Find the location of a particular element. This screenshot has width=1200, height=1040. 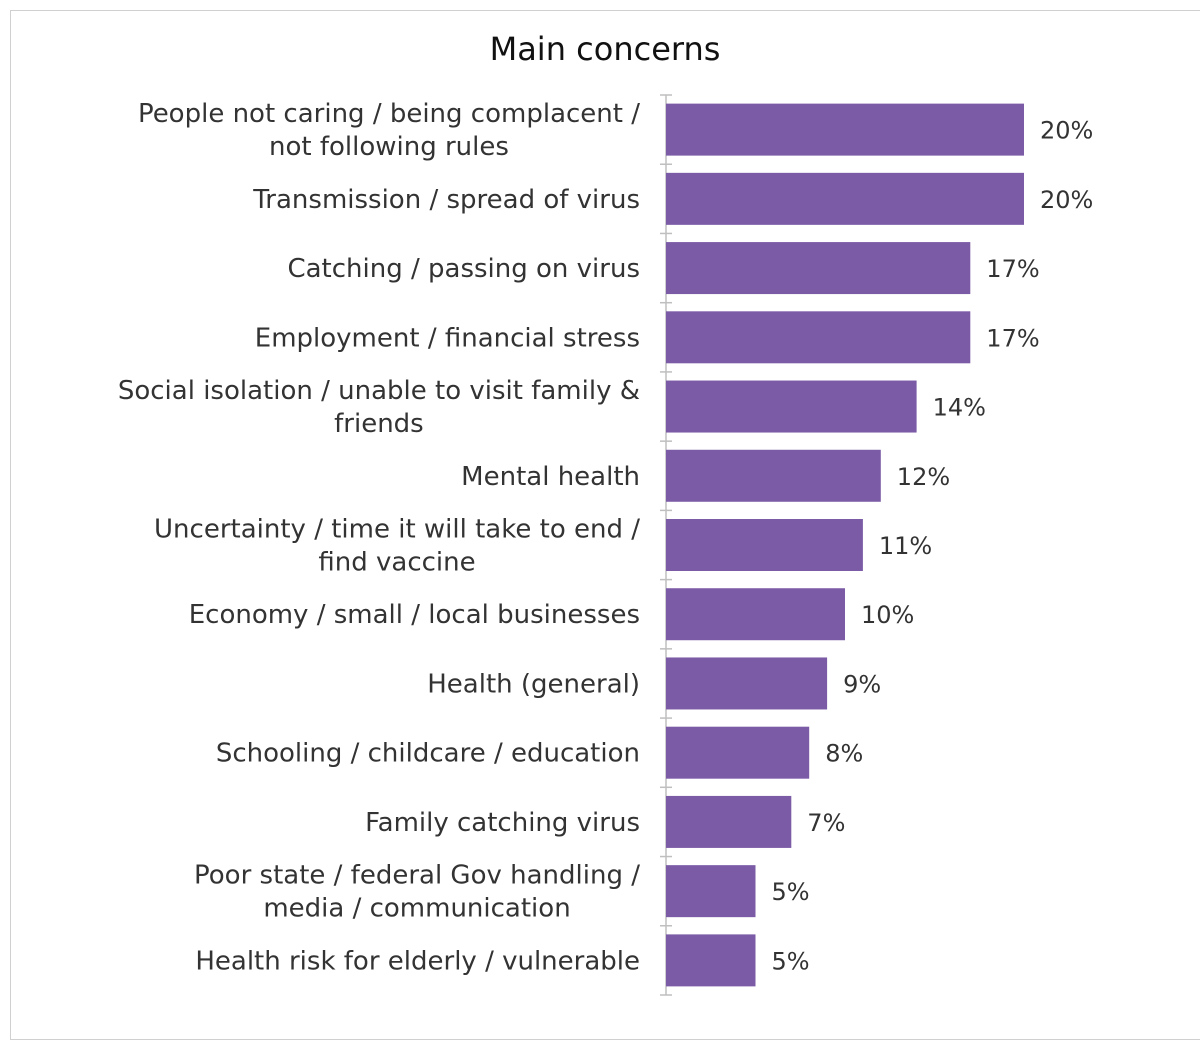

category-label: Employment / financial stress is located at coordinates (447, 338).